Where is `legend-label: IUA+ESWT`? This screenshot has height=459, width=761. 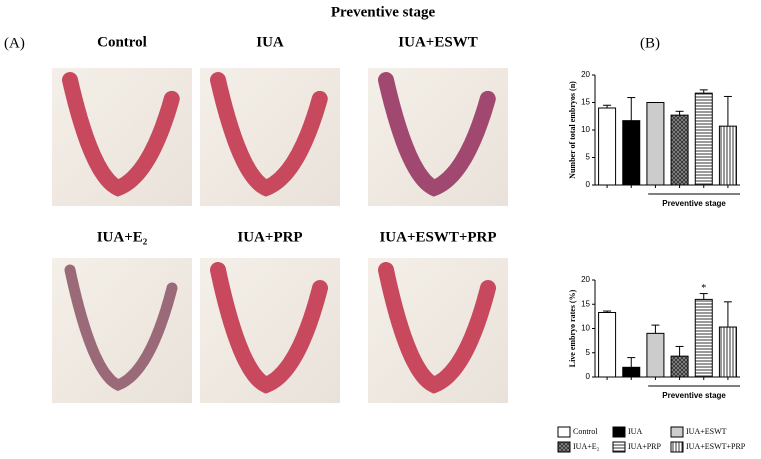
legend-label: IUA+ESWT is located at coordinates (706, 431).